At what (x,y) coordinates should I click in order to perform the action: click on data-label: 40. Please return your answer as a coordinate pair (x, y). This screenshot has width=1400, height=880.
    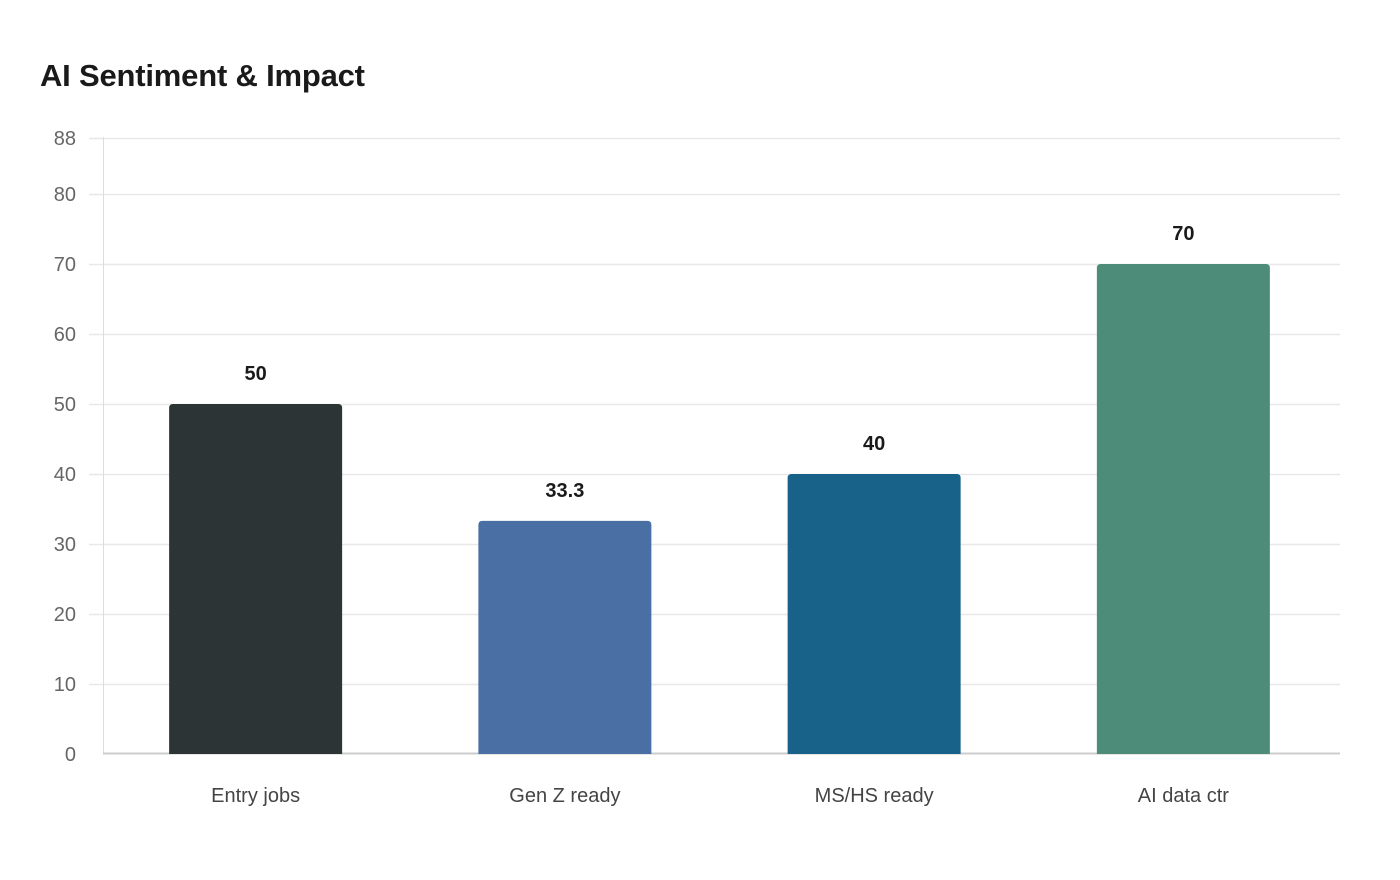
    Looking at the image, I should click on (874, 444).